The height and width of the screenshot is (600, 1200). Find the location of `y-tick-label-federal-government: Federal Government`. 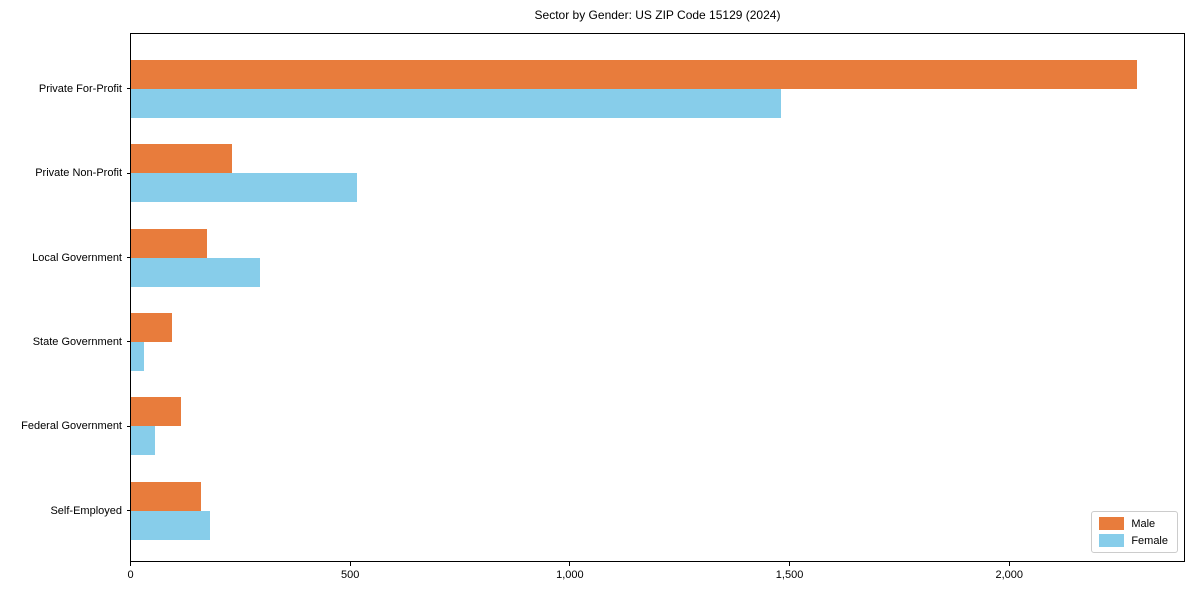

y-tick-label-federal-government: Federal Government is located at coordinates (71, 426).